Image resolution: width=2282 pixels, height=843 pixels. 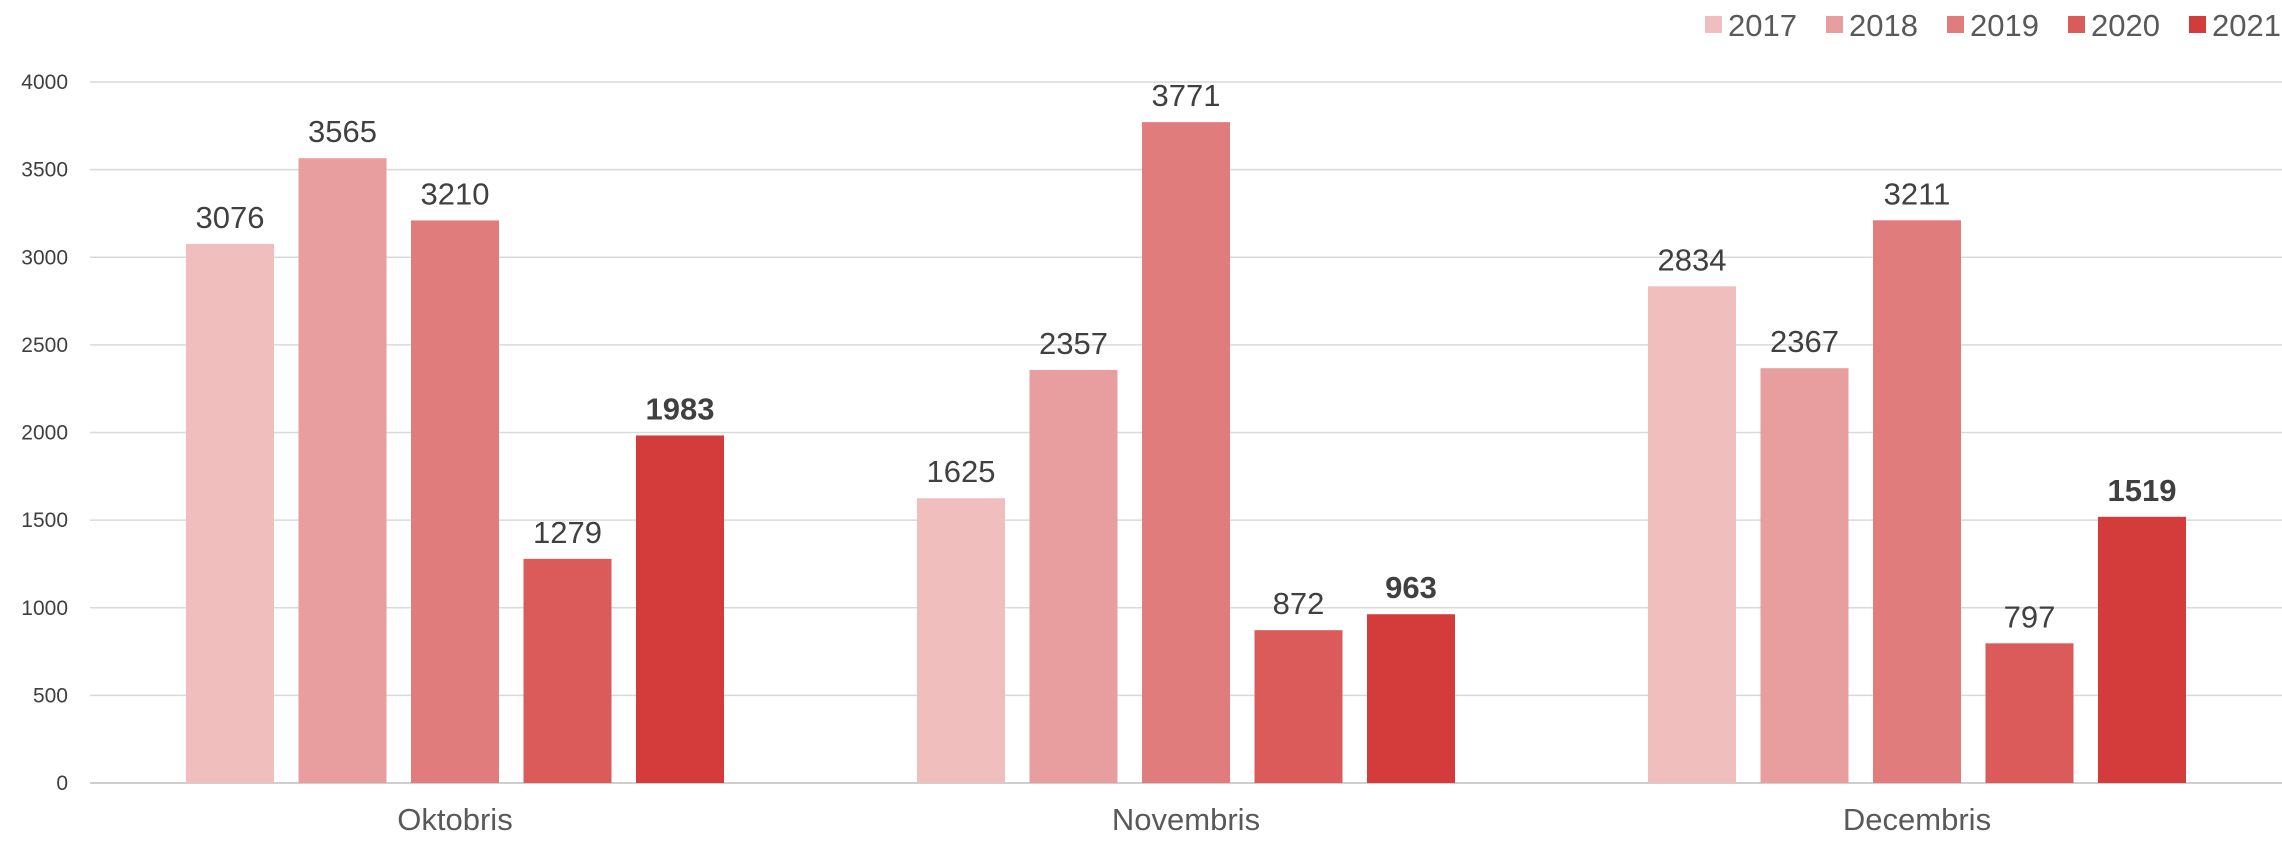 I want to click on data-label: 2357, so click(x=1073, y=343).